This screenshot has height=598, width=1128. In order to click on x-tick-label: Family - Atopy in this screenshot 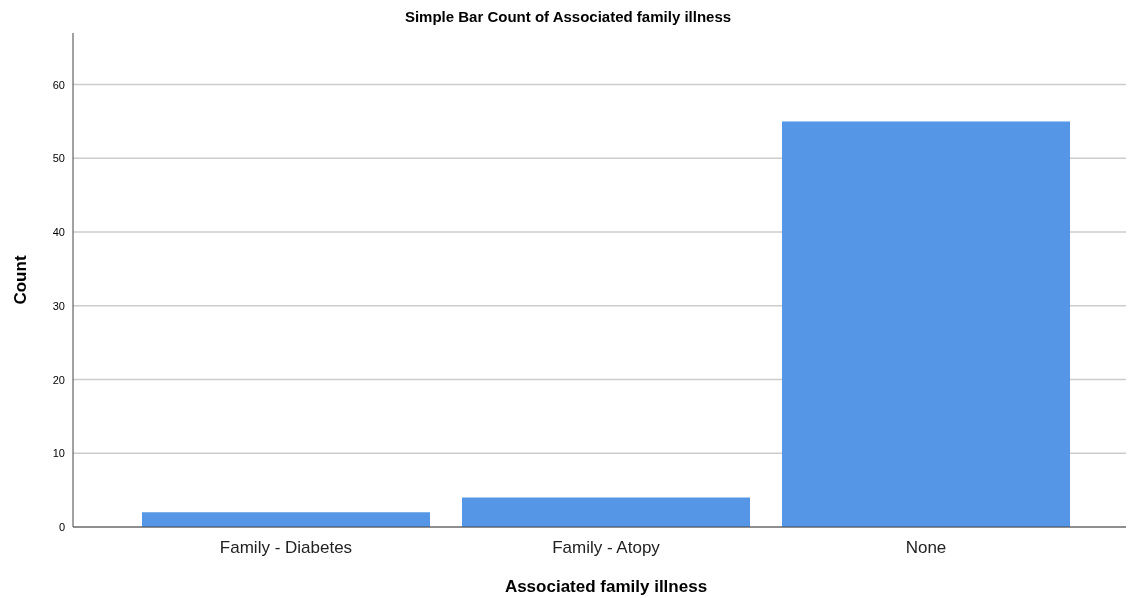, I will do `click(606, 547)`.